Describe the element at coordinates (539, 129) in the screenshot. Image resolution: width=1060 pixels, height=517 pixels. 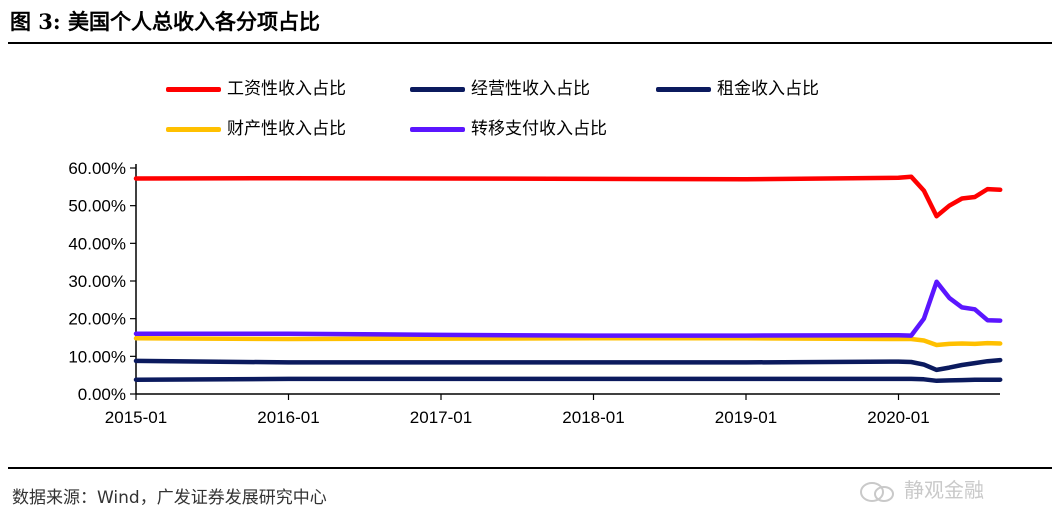
I see `legend-label: 转移支付收入占比` at that location.